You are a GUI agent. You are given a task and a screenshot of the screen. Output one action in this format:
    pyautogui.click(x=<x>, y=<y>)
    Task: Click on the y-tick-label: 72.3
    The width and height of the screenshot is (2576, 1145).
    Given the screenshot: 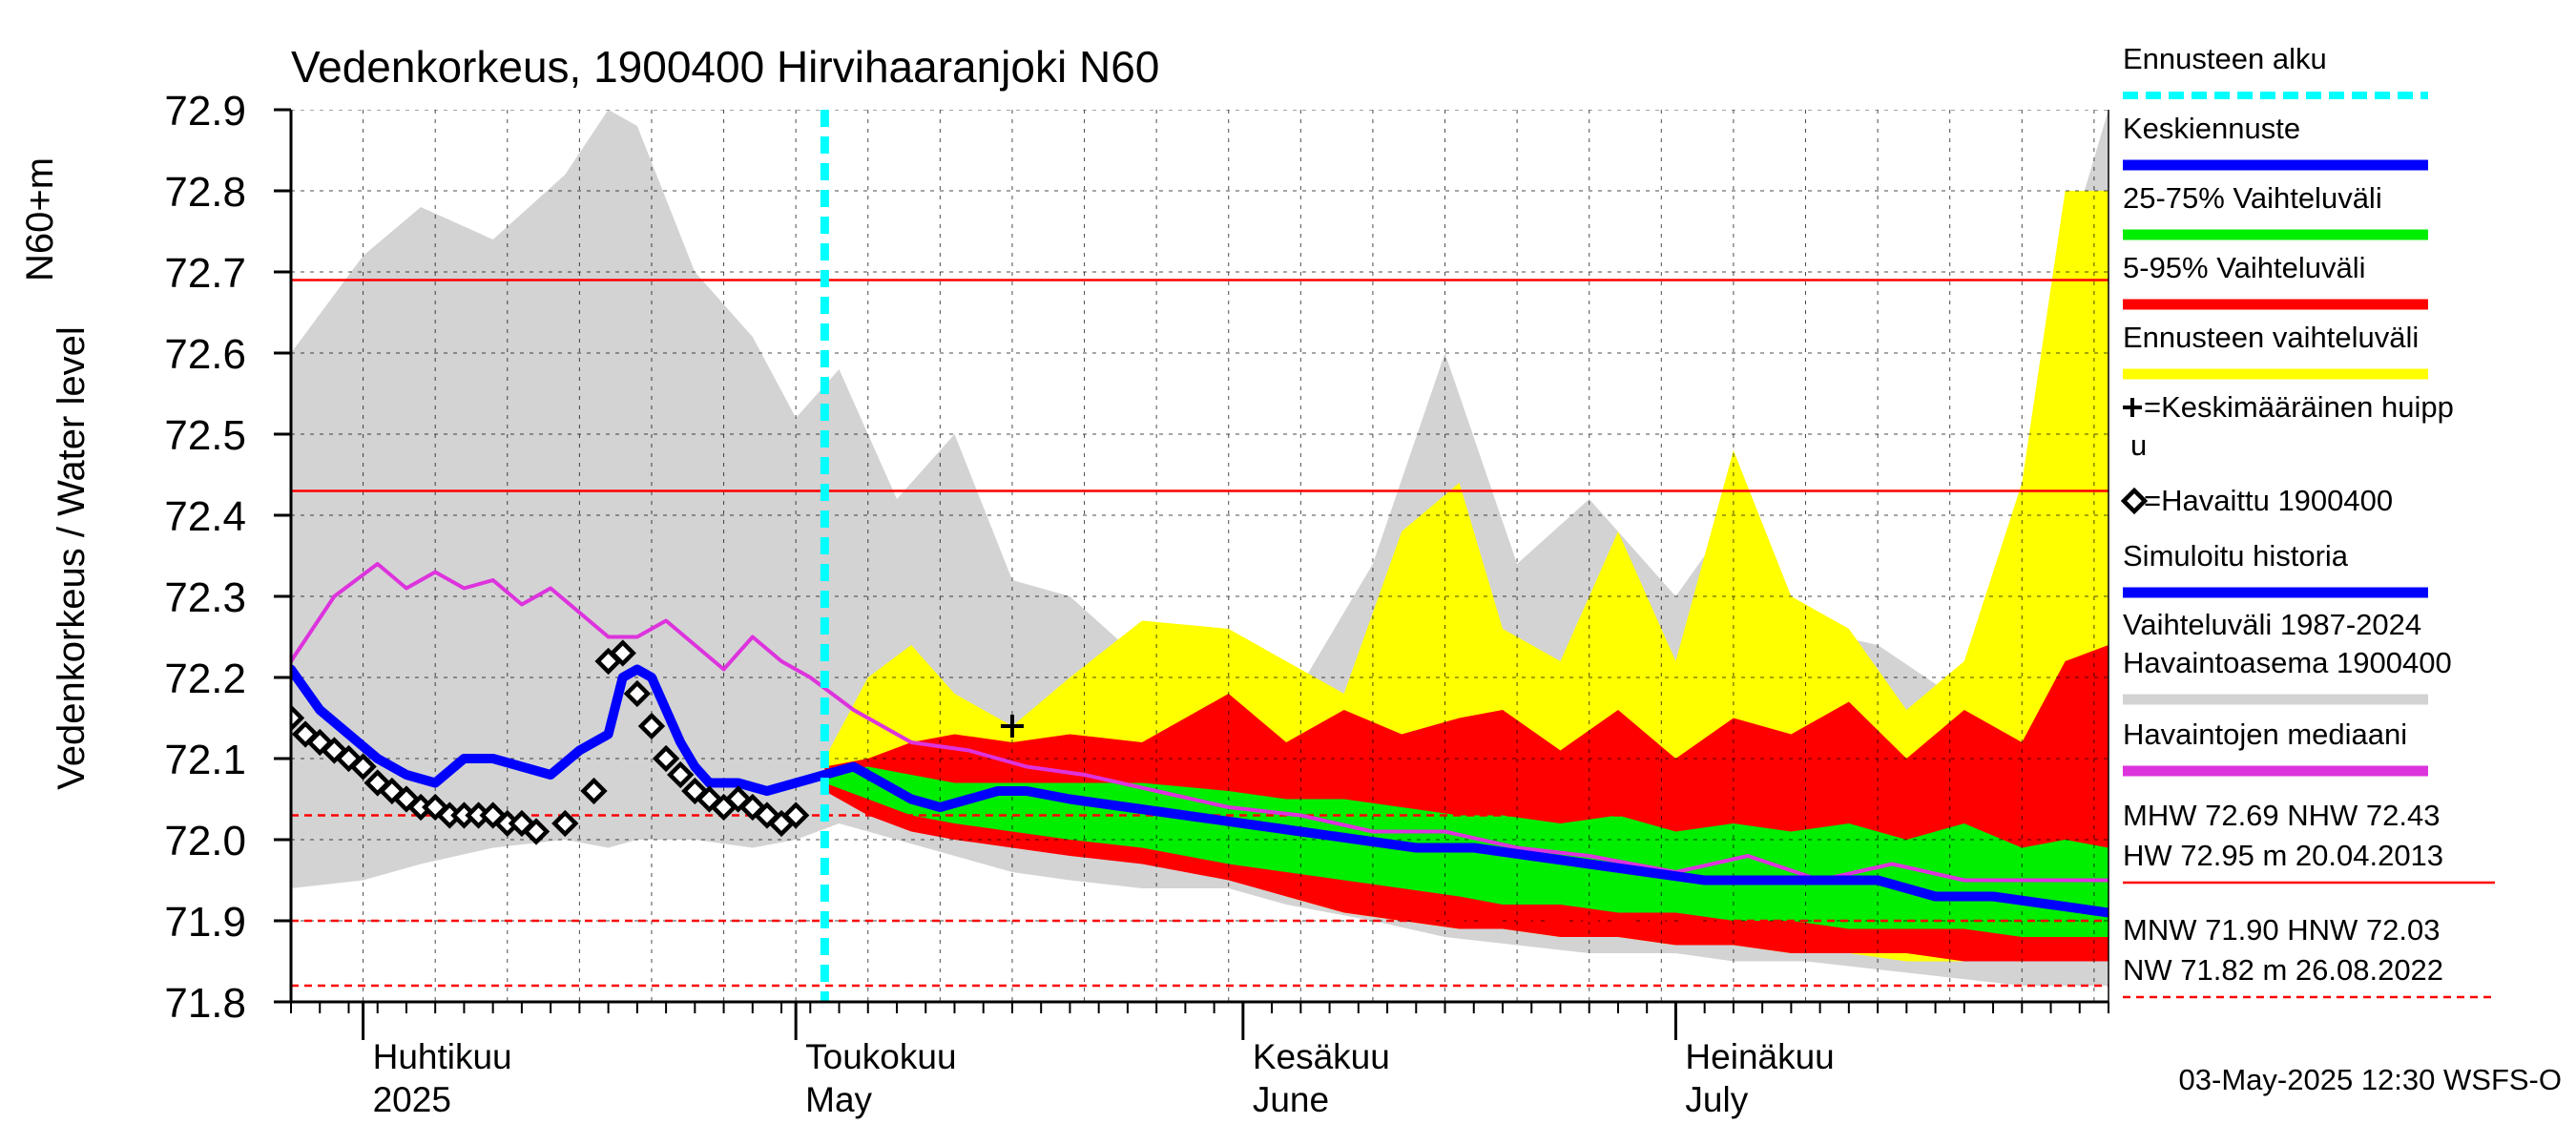 What is the action you would take?
    pyautogui.click(x=205, y=598)
    